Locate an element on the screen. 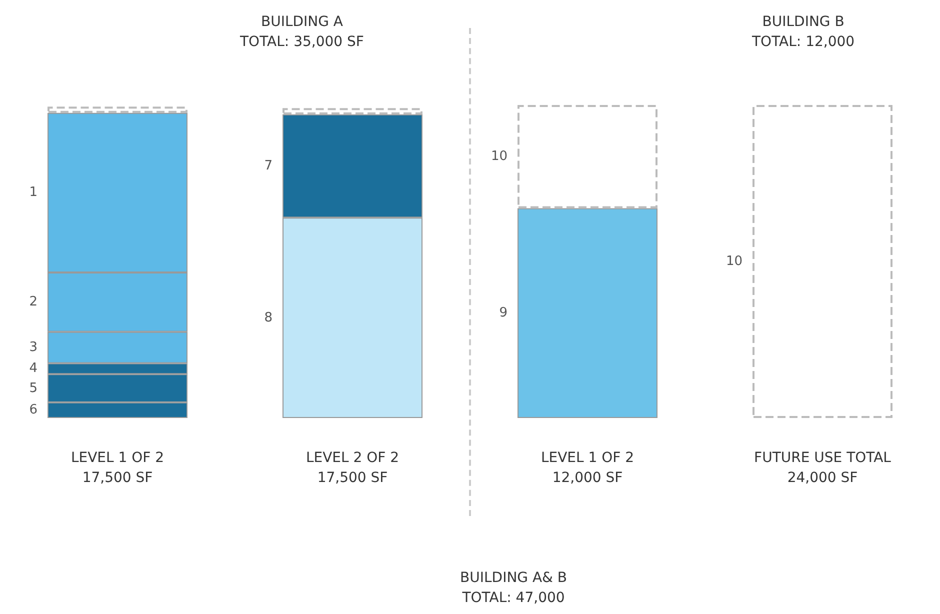  text: BUILDING A& B TOTAL: 47,000 is located at coordinates (514, 588).